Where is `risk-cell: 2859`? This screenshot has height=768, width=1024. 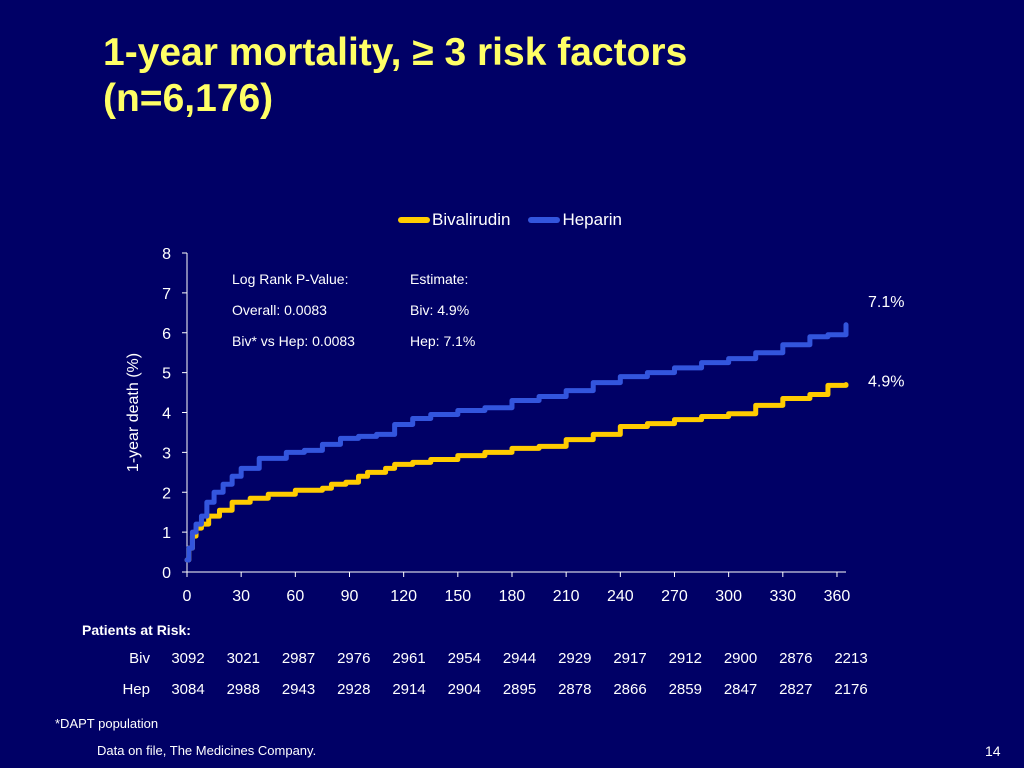
risk-cell: 2859 is located at coordinates (685, 689).